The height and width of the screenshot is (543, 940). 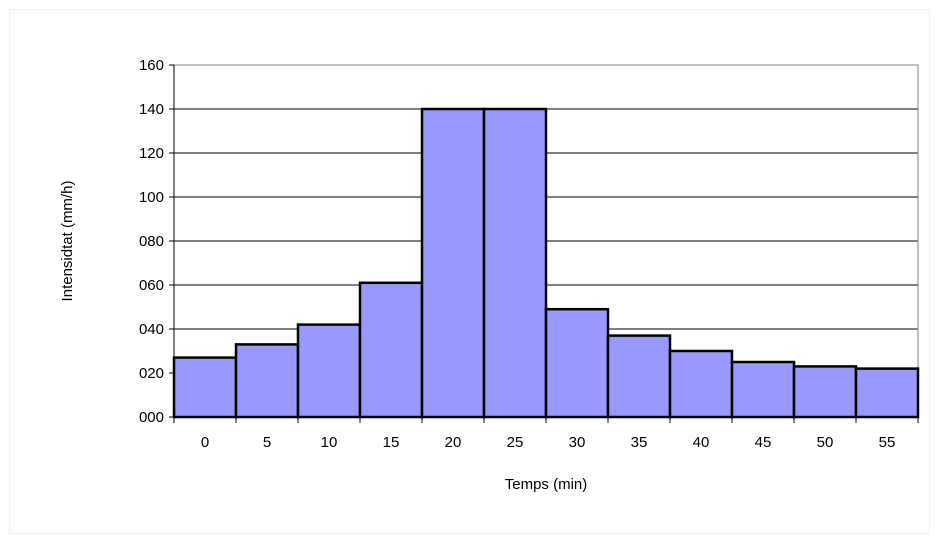 I want to click on x-tick-label: 20, so click(x=453, y=442).